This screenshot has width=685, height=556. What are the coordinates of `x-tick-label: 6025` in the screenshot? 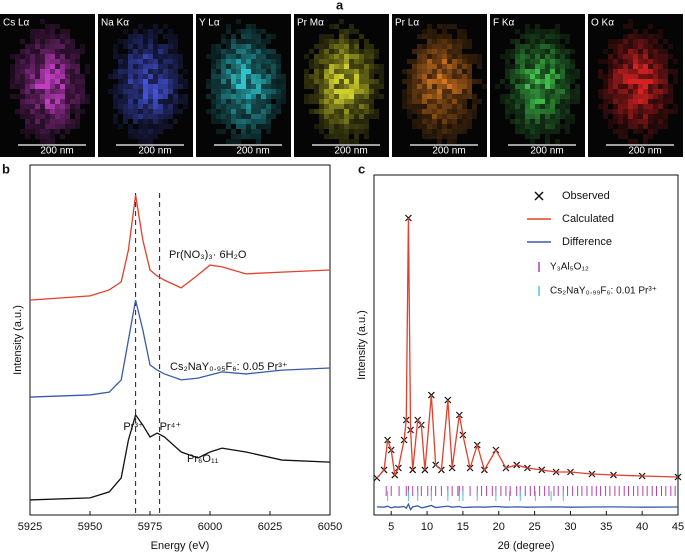 It's located at (270, 527).